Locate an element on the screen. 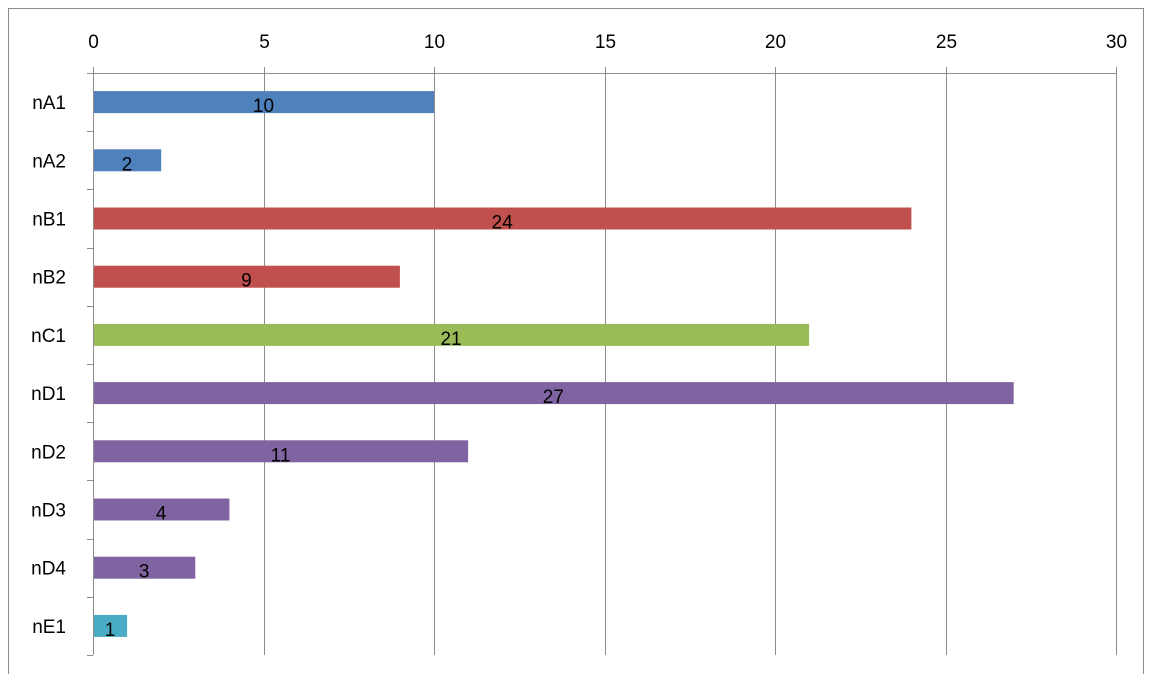  x-tick-label: 10 is located at coordinates (434, 42).